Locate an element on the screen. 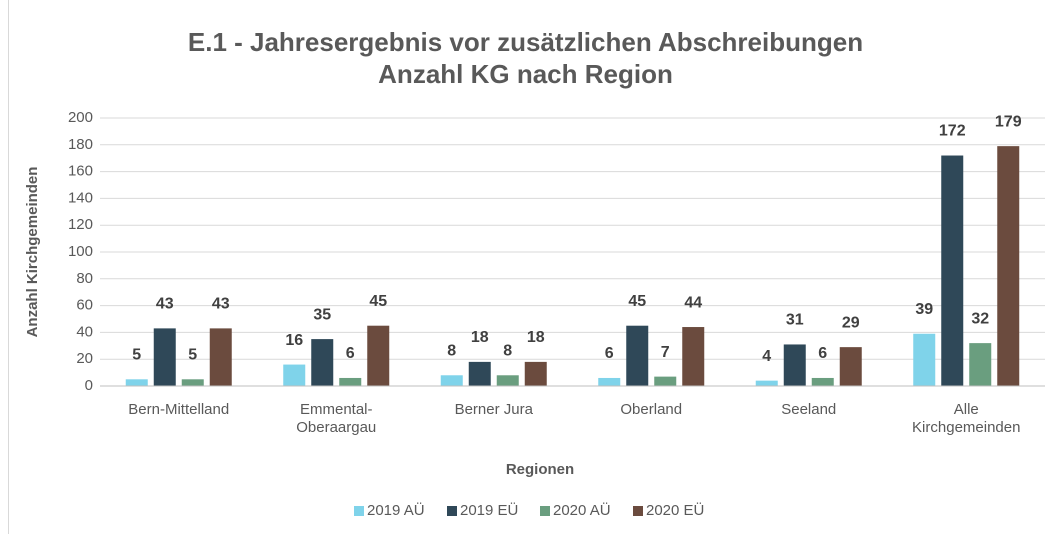  x-tick-label: Oberland is located at coordinates (651, 409).